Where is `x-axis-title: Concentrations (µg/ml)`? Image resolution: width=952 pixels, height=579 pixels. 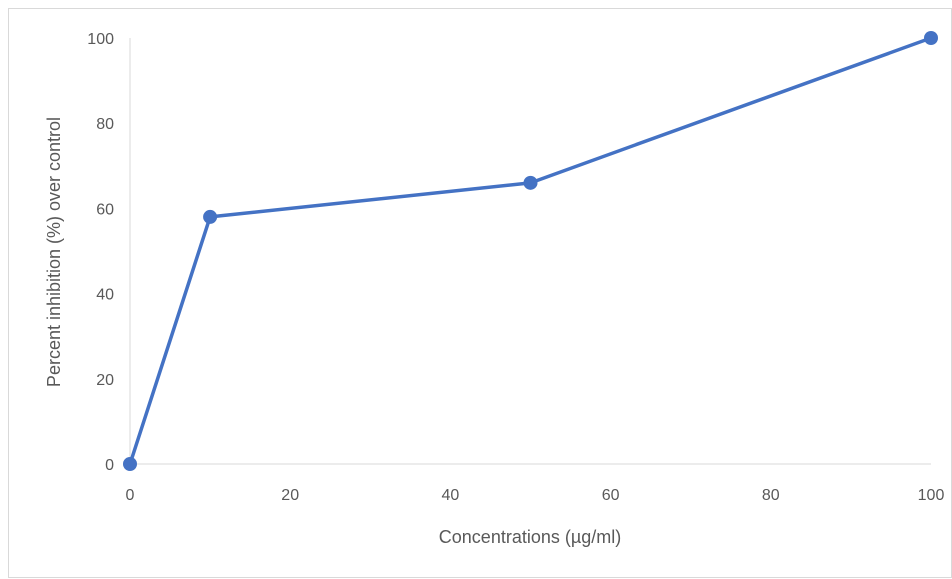 x-axis-title: Concentrations (µg/ml) is located at coordinates (530, 537).